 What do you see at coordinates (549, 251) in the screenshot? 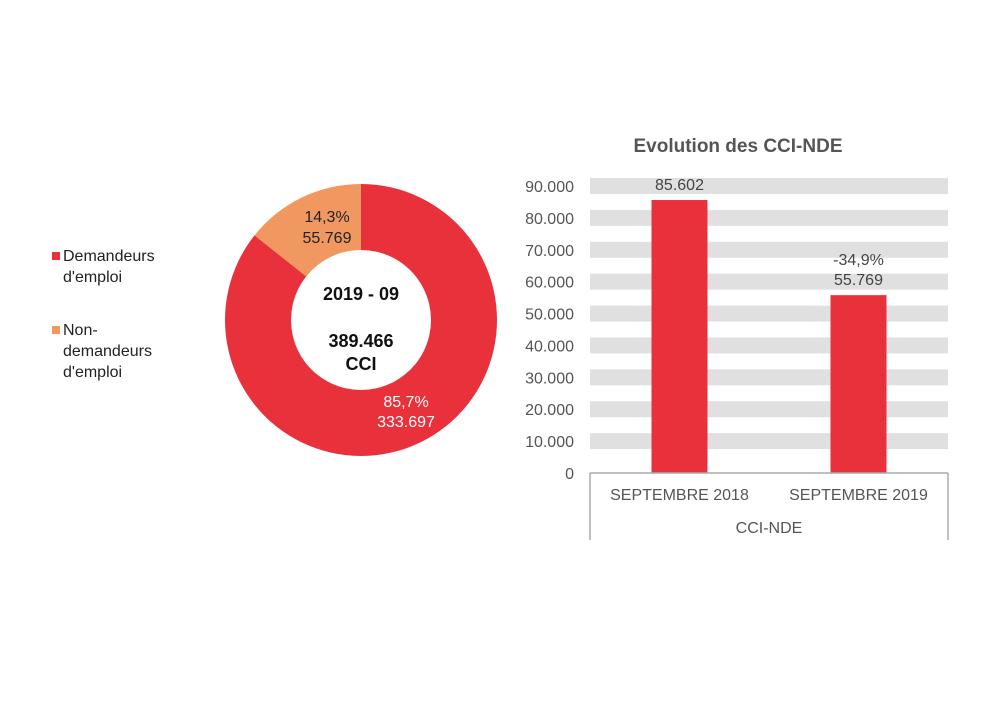
I see `y-tick-label: 70.000` at bounding box center [549, 251].